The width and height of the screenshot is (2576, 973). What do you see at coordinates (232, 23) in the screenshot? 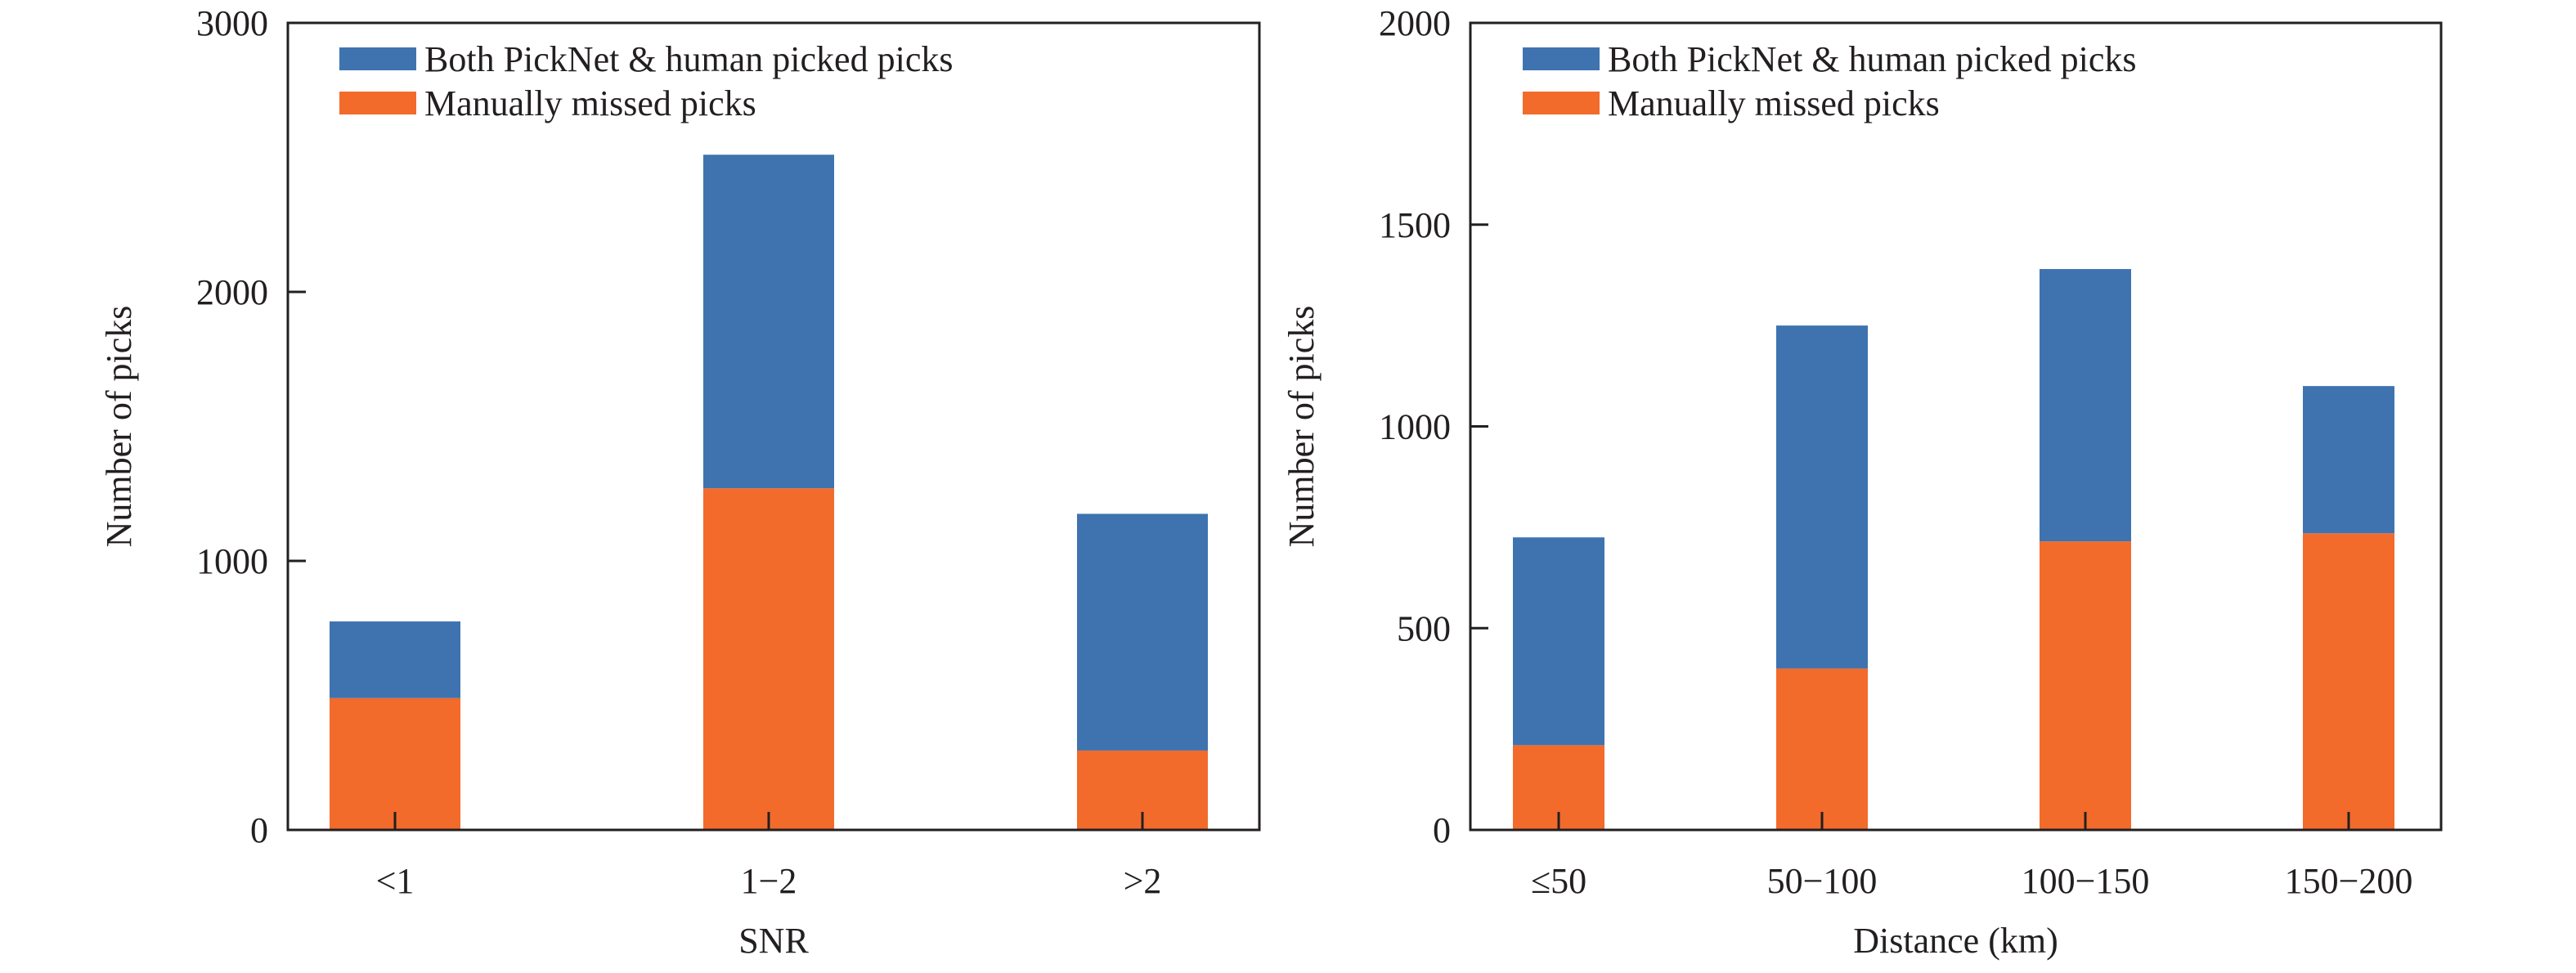
I see `y-tick-label-0-3: 3000` at bounding box center [232, 23].